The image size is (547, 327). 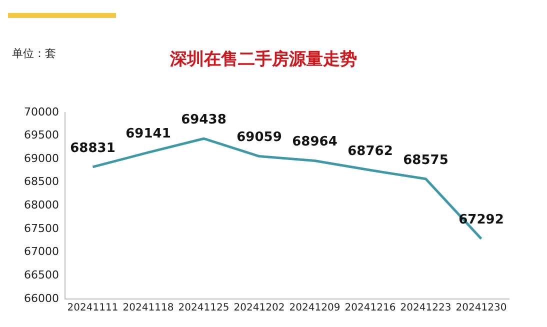 I want to click on y-tick-label: 69000, so click(x=41, y=158).